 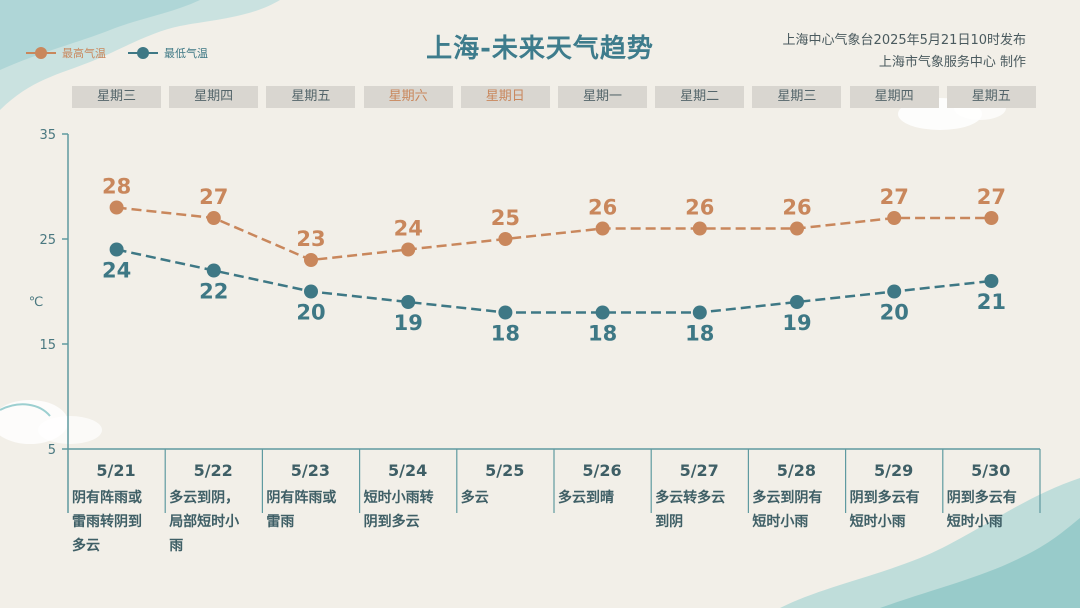 I want to click on x-tick-label: 5/29, so click(x=893, y=470).